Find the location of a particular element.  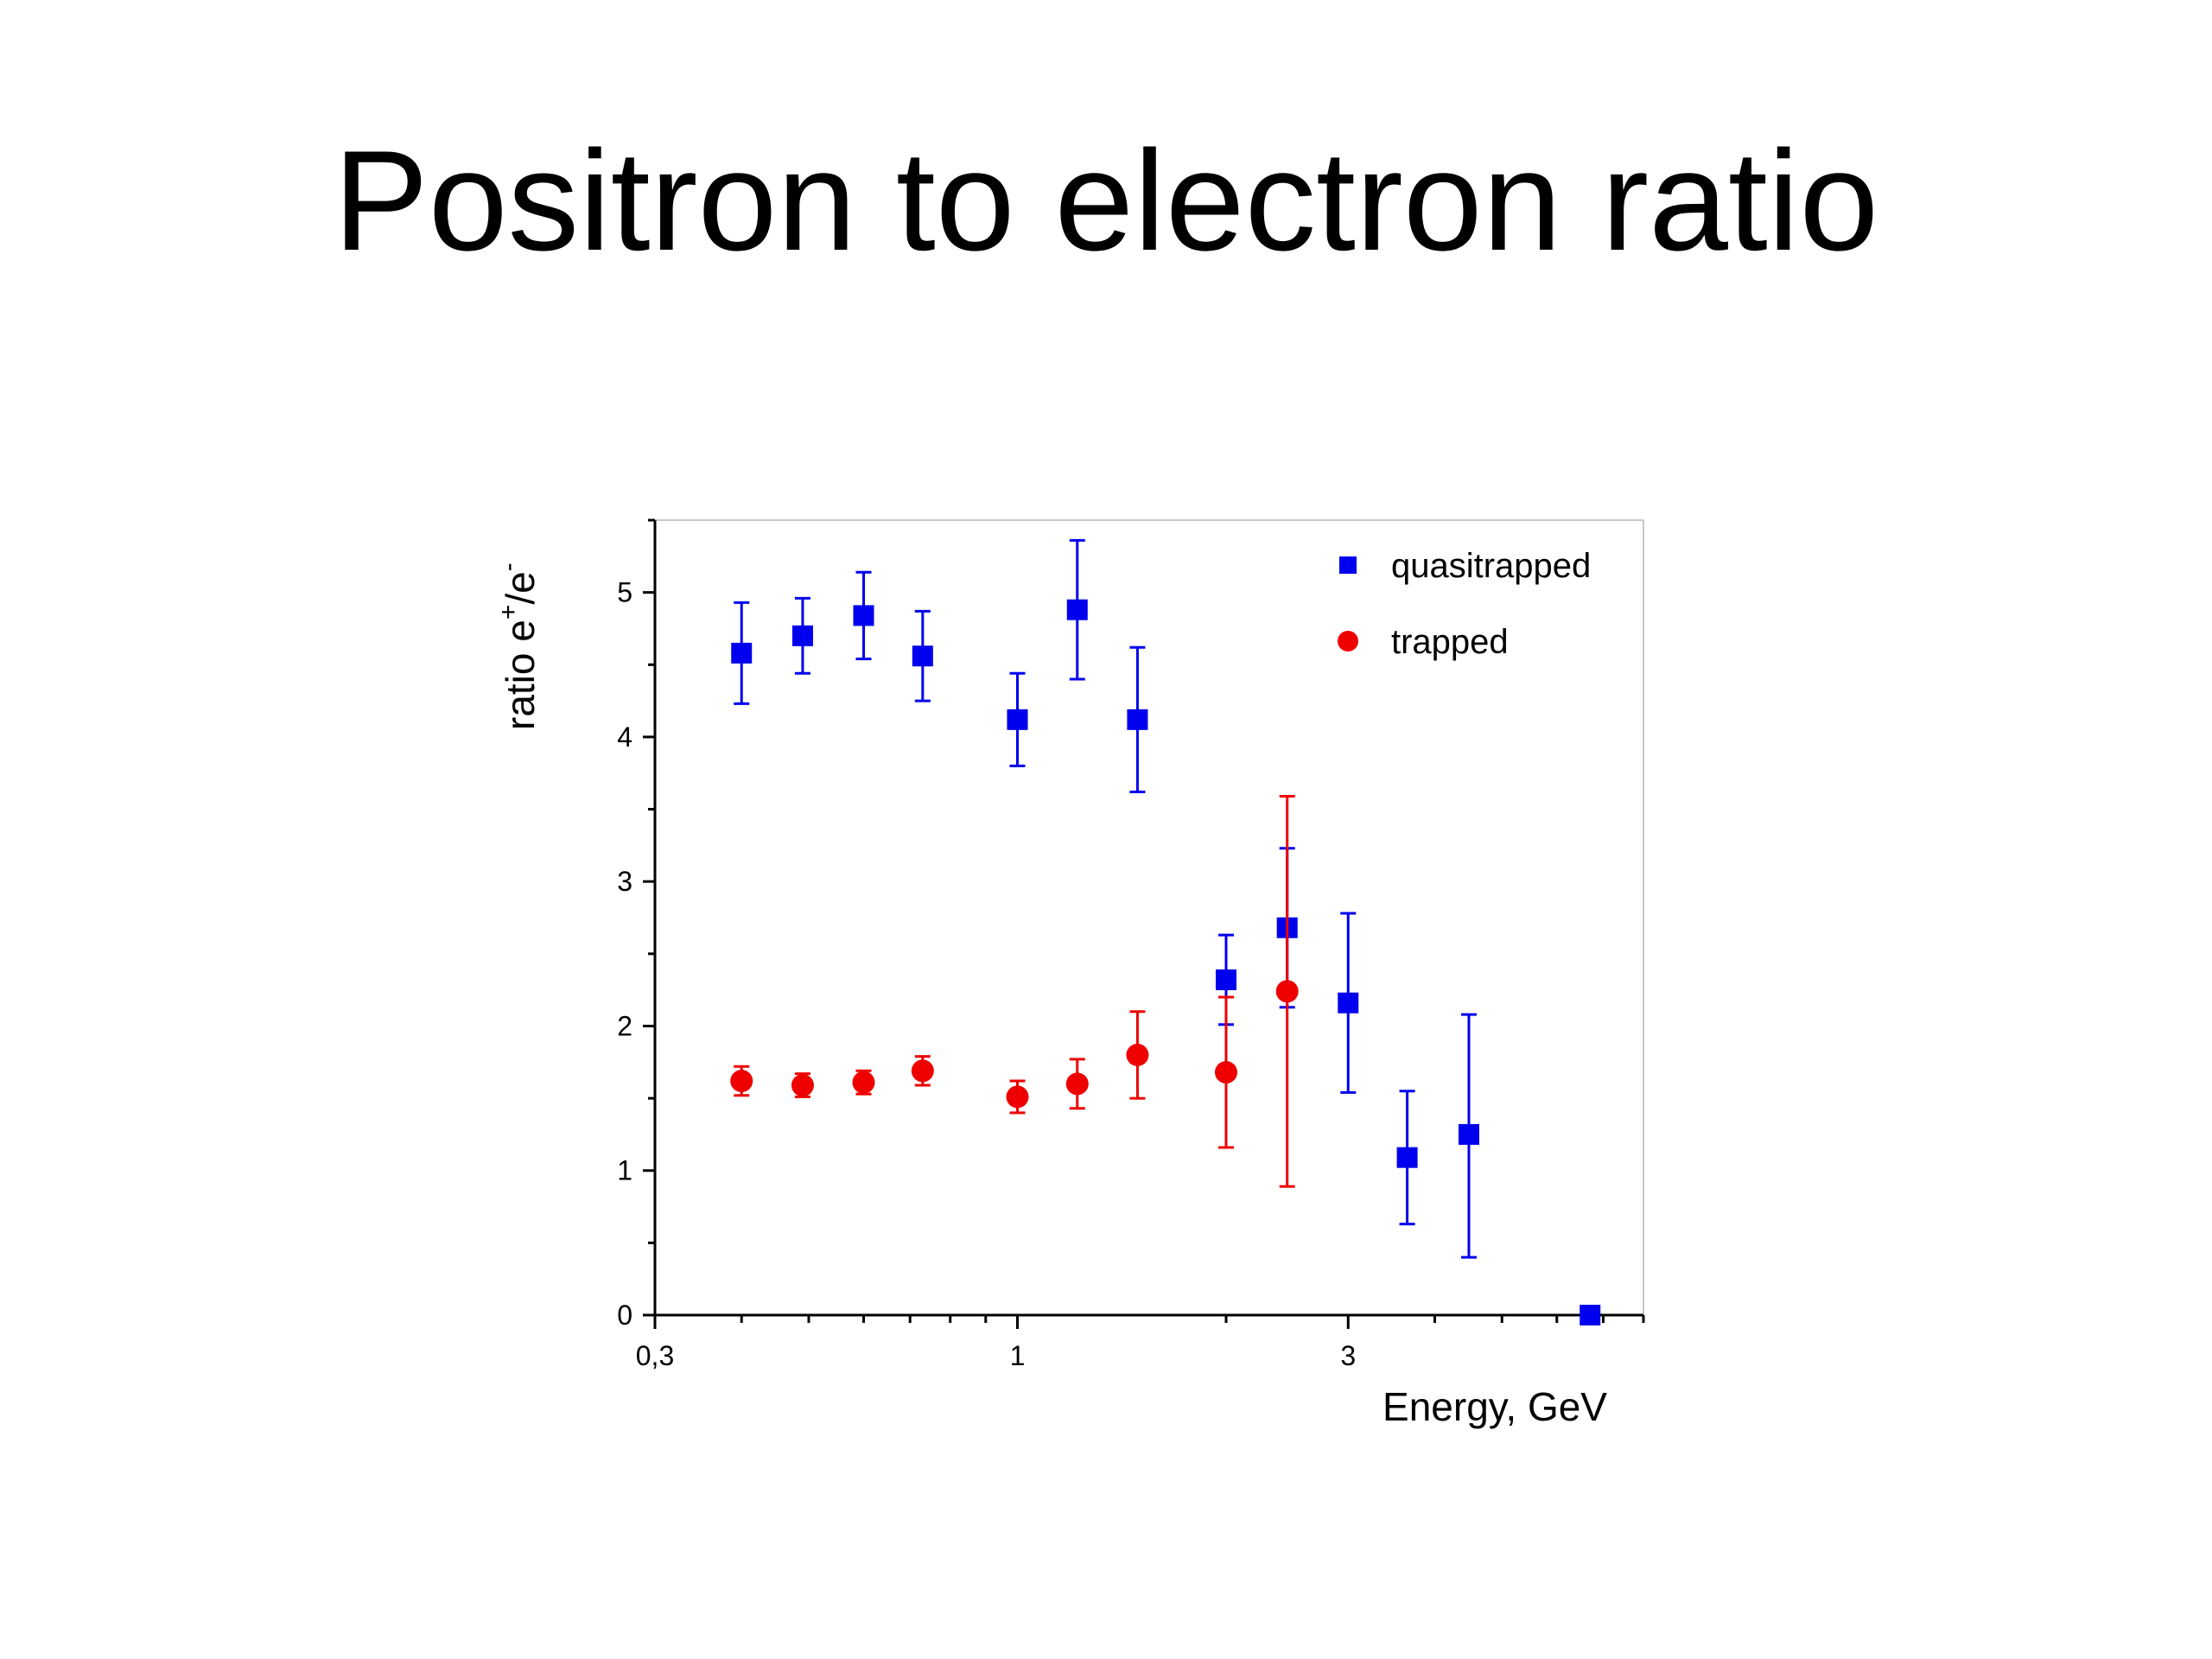

y-axis-title-main: ratio e is located at coordinates (520, 675).